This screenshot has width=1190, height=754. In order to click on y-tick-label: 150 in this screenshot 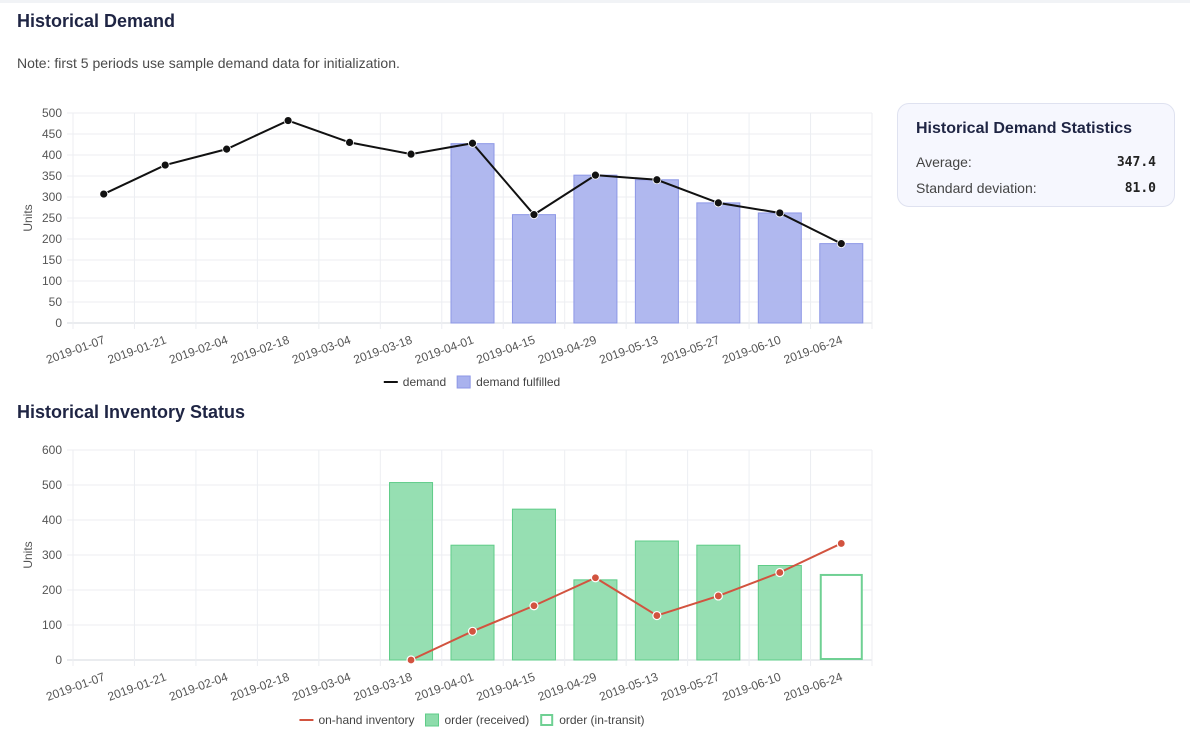, I will do `click(52, 260)`.